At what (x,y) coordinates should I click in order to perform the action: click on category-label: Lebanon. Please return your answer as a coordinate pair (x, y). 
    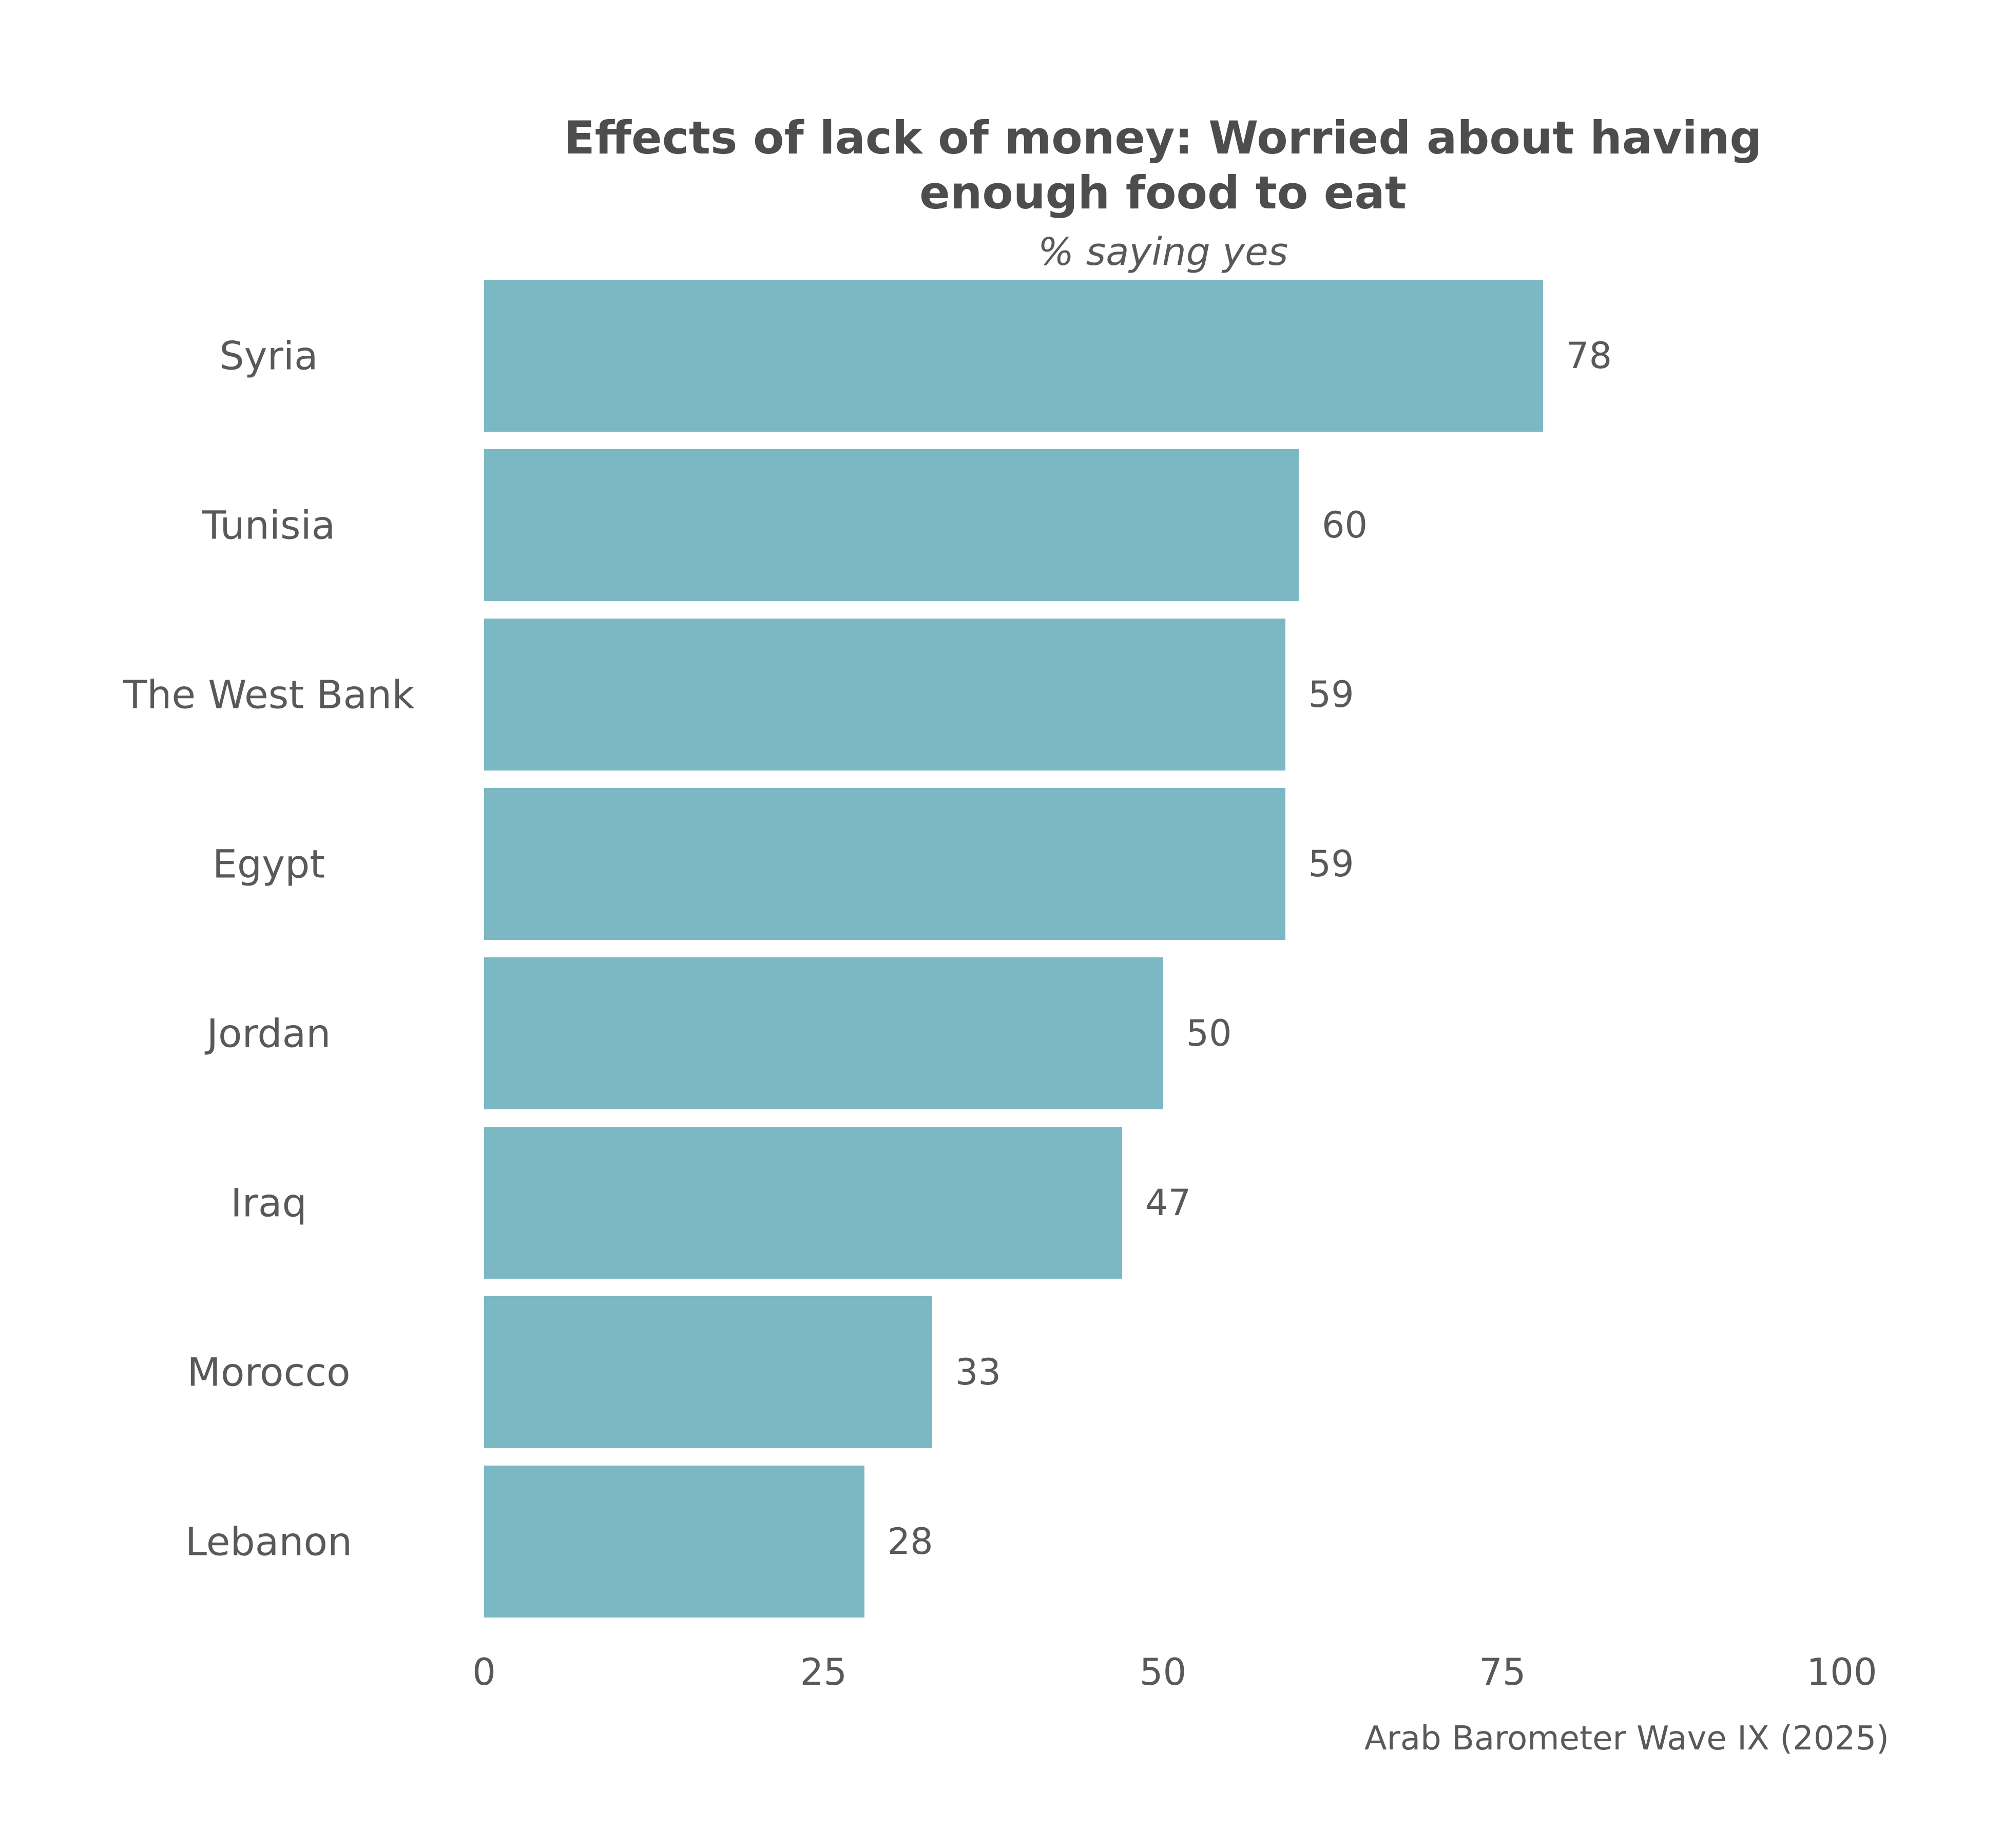
    Looking at the image, I should click on (269, 1541).